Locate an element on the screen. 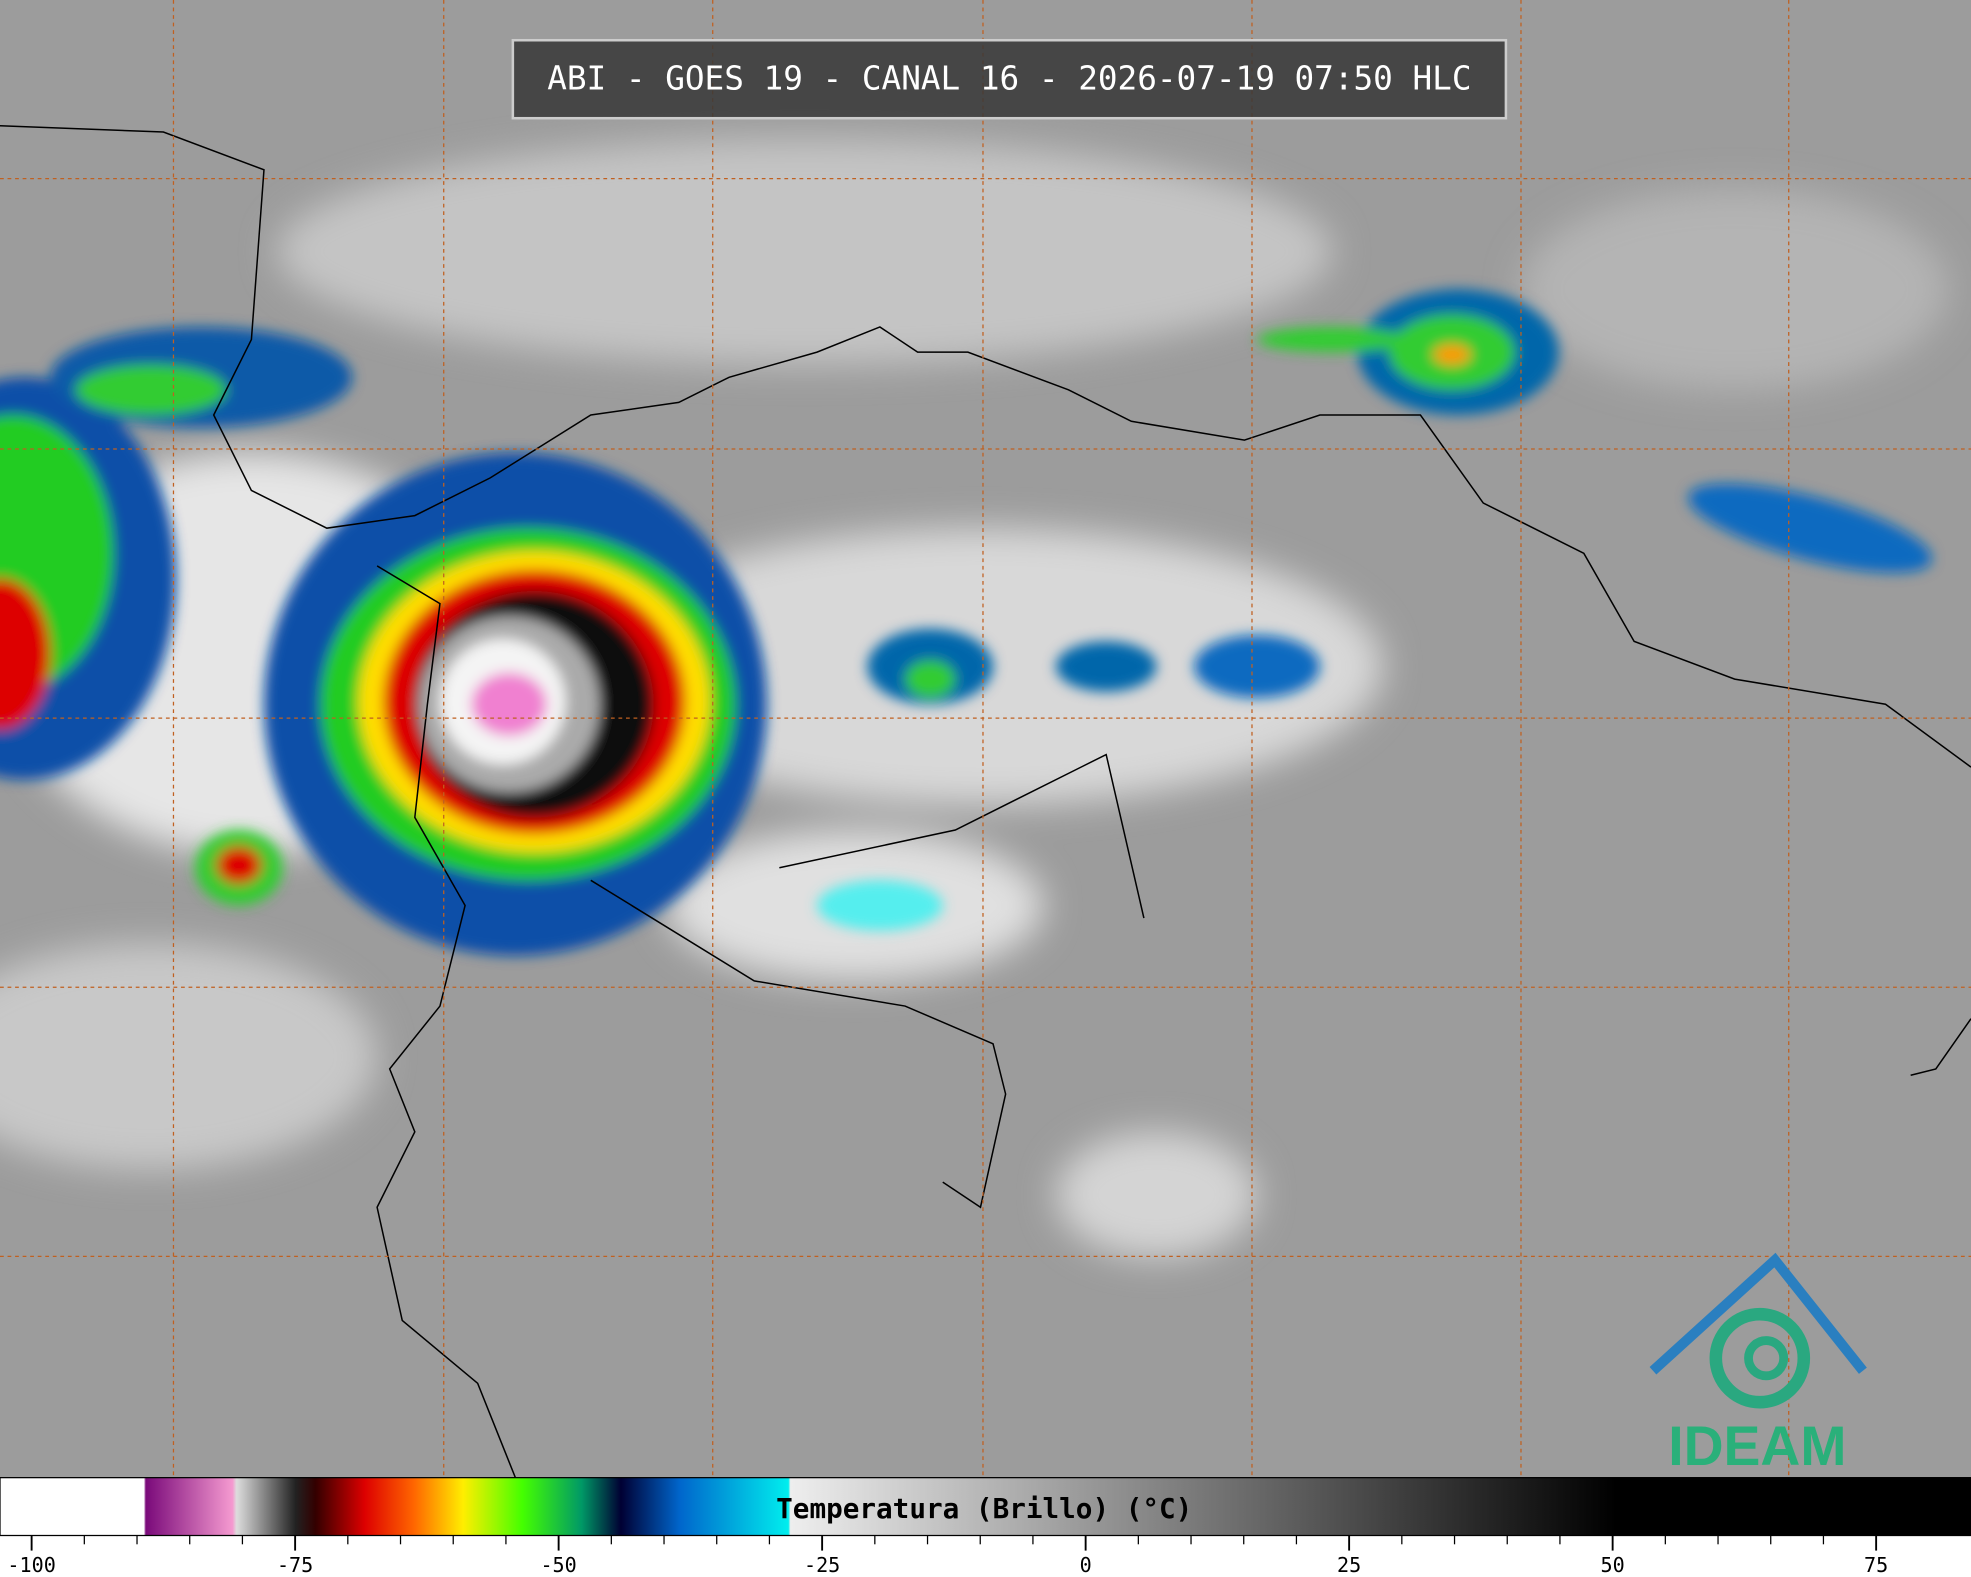  colorbar-tick-label: 25 is located at coordinates (1349, 1565).